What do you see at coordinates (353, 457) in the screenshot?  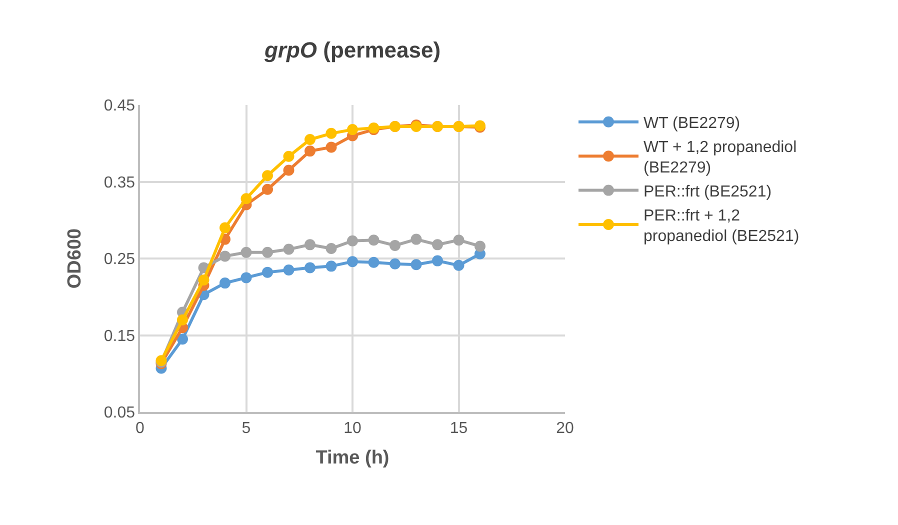 I see `x-axis-title: Time (h)` at bounding box center [353, 457].